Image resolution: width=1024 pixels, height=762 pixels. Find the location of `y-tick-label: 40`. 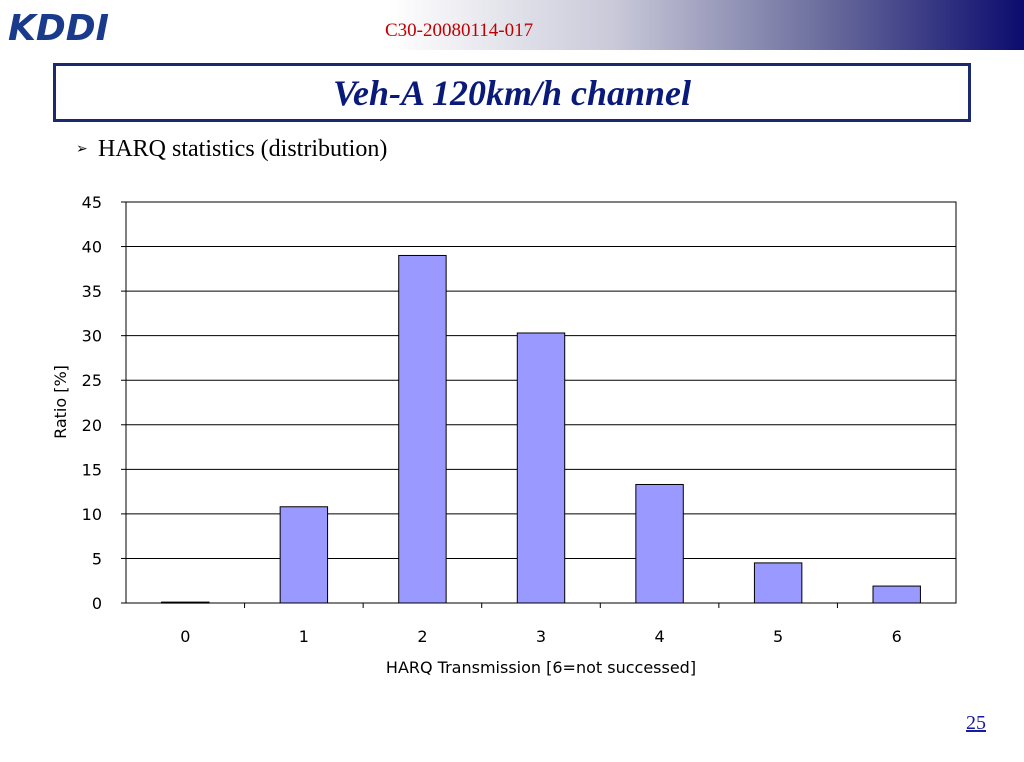

y-tick-label: 40 is located at coordinates (92, 247).